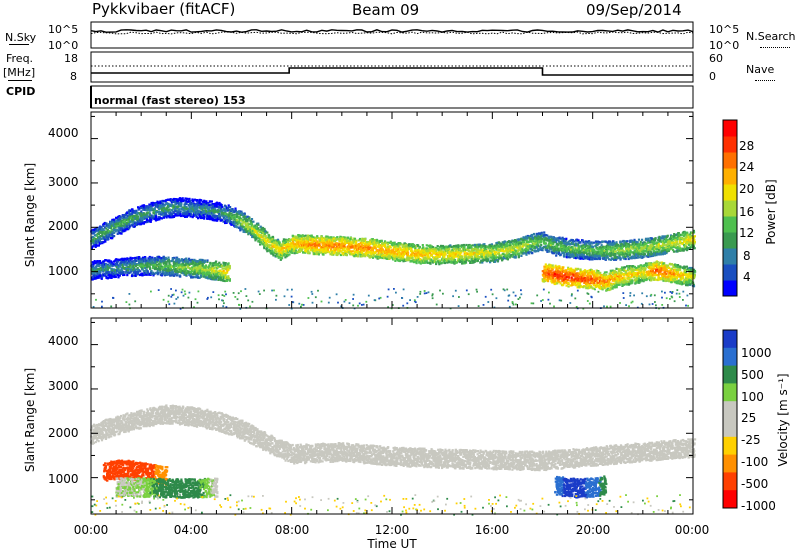 This screenshot has width=800, height=554. Describe the element at coordinates (63, 479) in the screenshot. I see `velocity-ytick-1000: 1000` at that location.